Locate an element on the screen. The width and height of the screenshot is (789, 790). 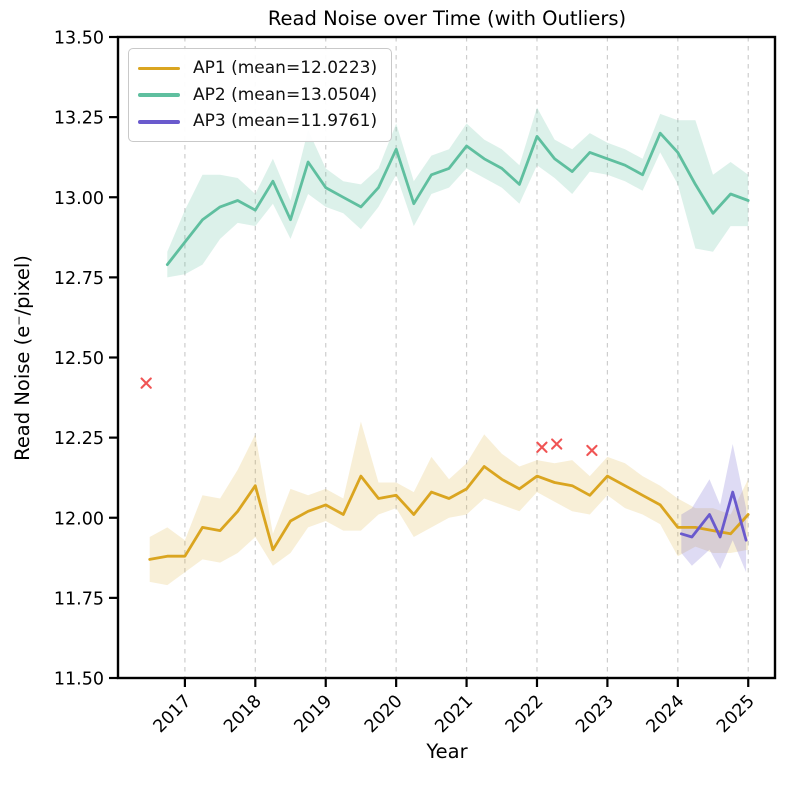
x-tick-label-2022: 2022 is located at coordinates (525, 714).